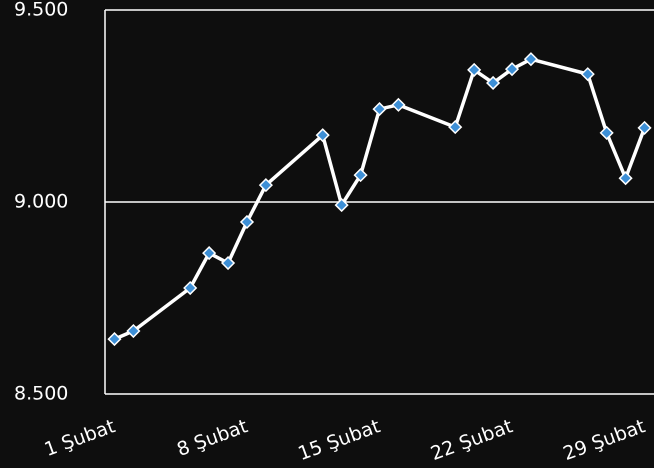 The image size is (654, 468). I want to click on y-tick-label: 9.000, so click(41, 202).